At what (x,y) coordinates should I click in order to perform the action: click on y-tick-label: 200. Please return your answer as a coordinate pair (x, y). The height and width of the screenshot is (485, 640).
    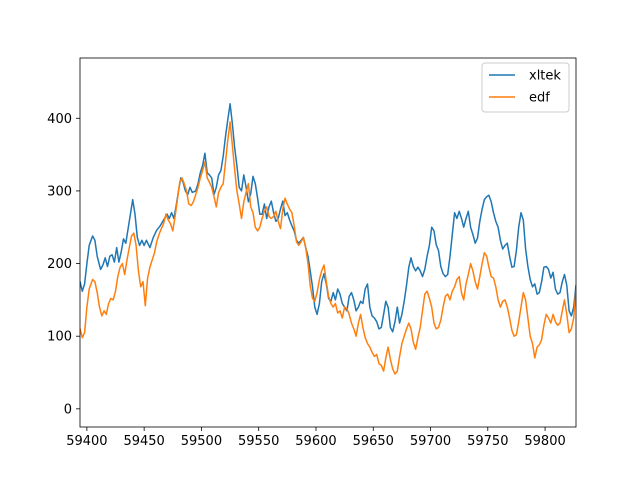
    Looking at the image, I should click on (59, 264).